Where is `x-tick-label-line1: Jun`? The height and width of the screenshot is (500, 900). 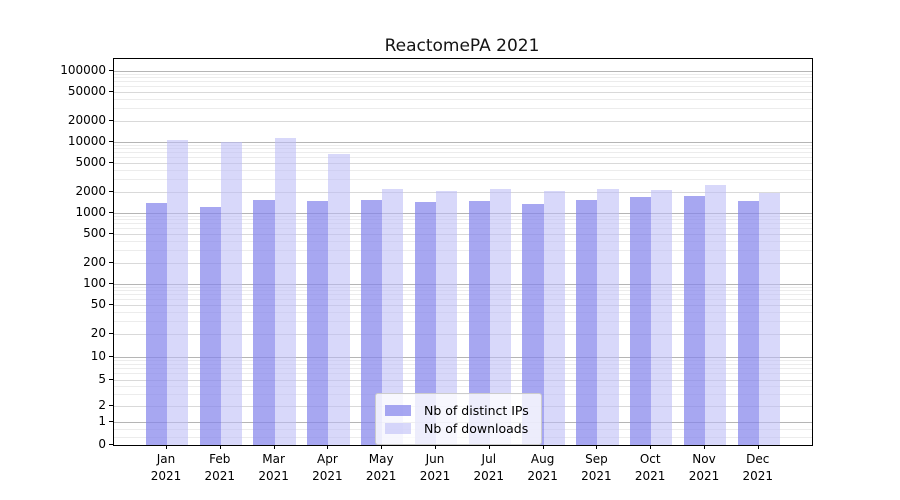 x-tick-label-line1: Jun is located at coordinates (435, 459).